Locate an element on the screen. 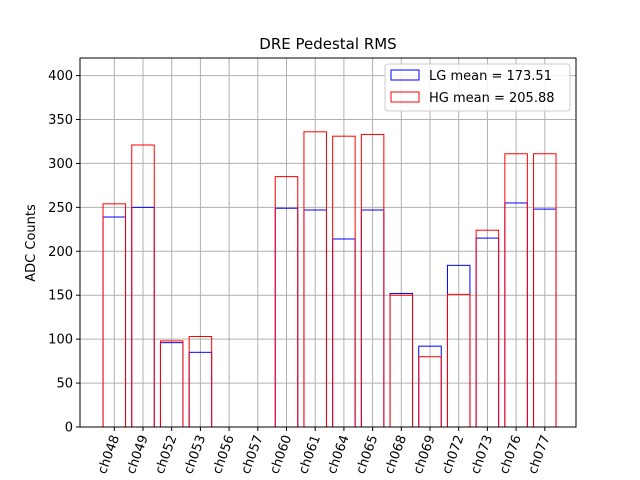 The height and width of the screenshot is (480, 640). y-tick-label: 400 is located at coordinates (60, 76).